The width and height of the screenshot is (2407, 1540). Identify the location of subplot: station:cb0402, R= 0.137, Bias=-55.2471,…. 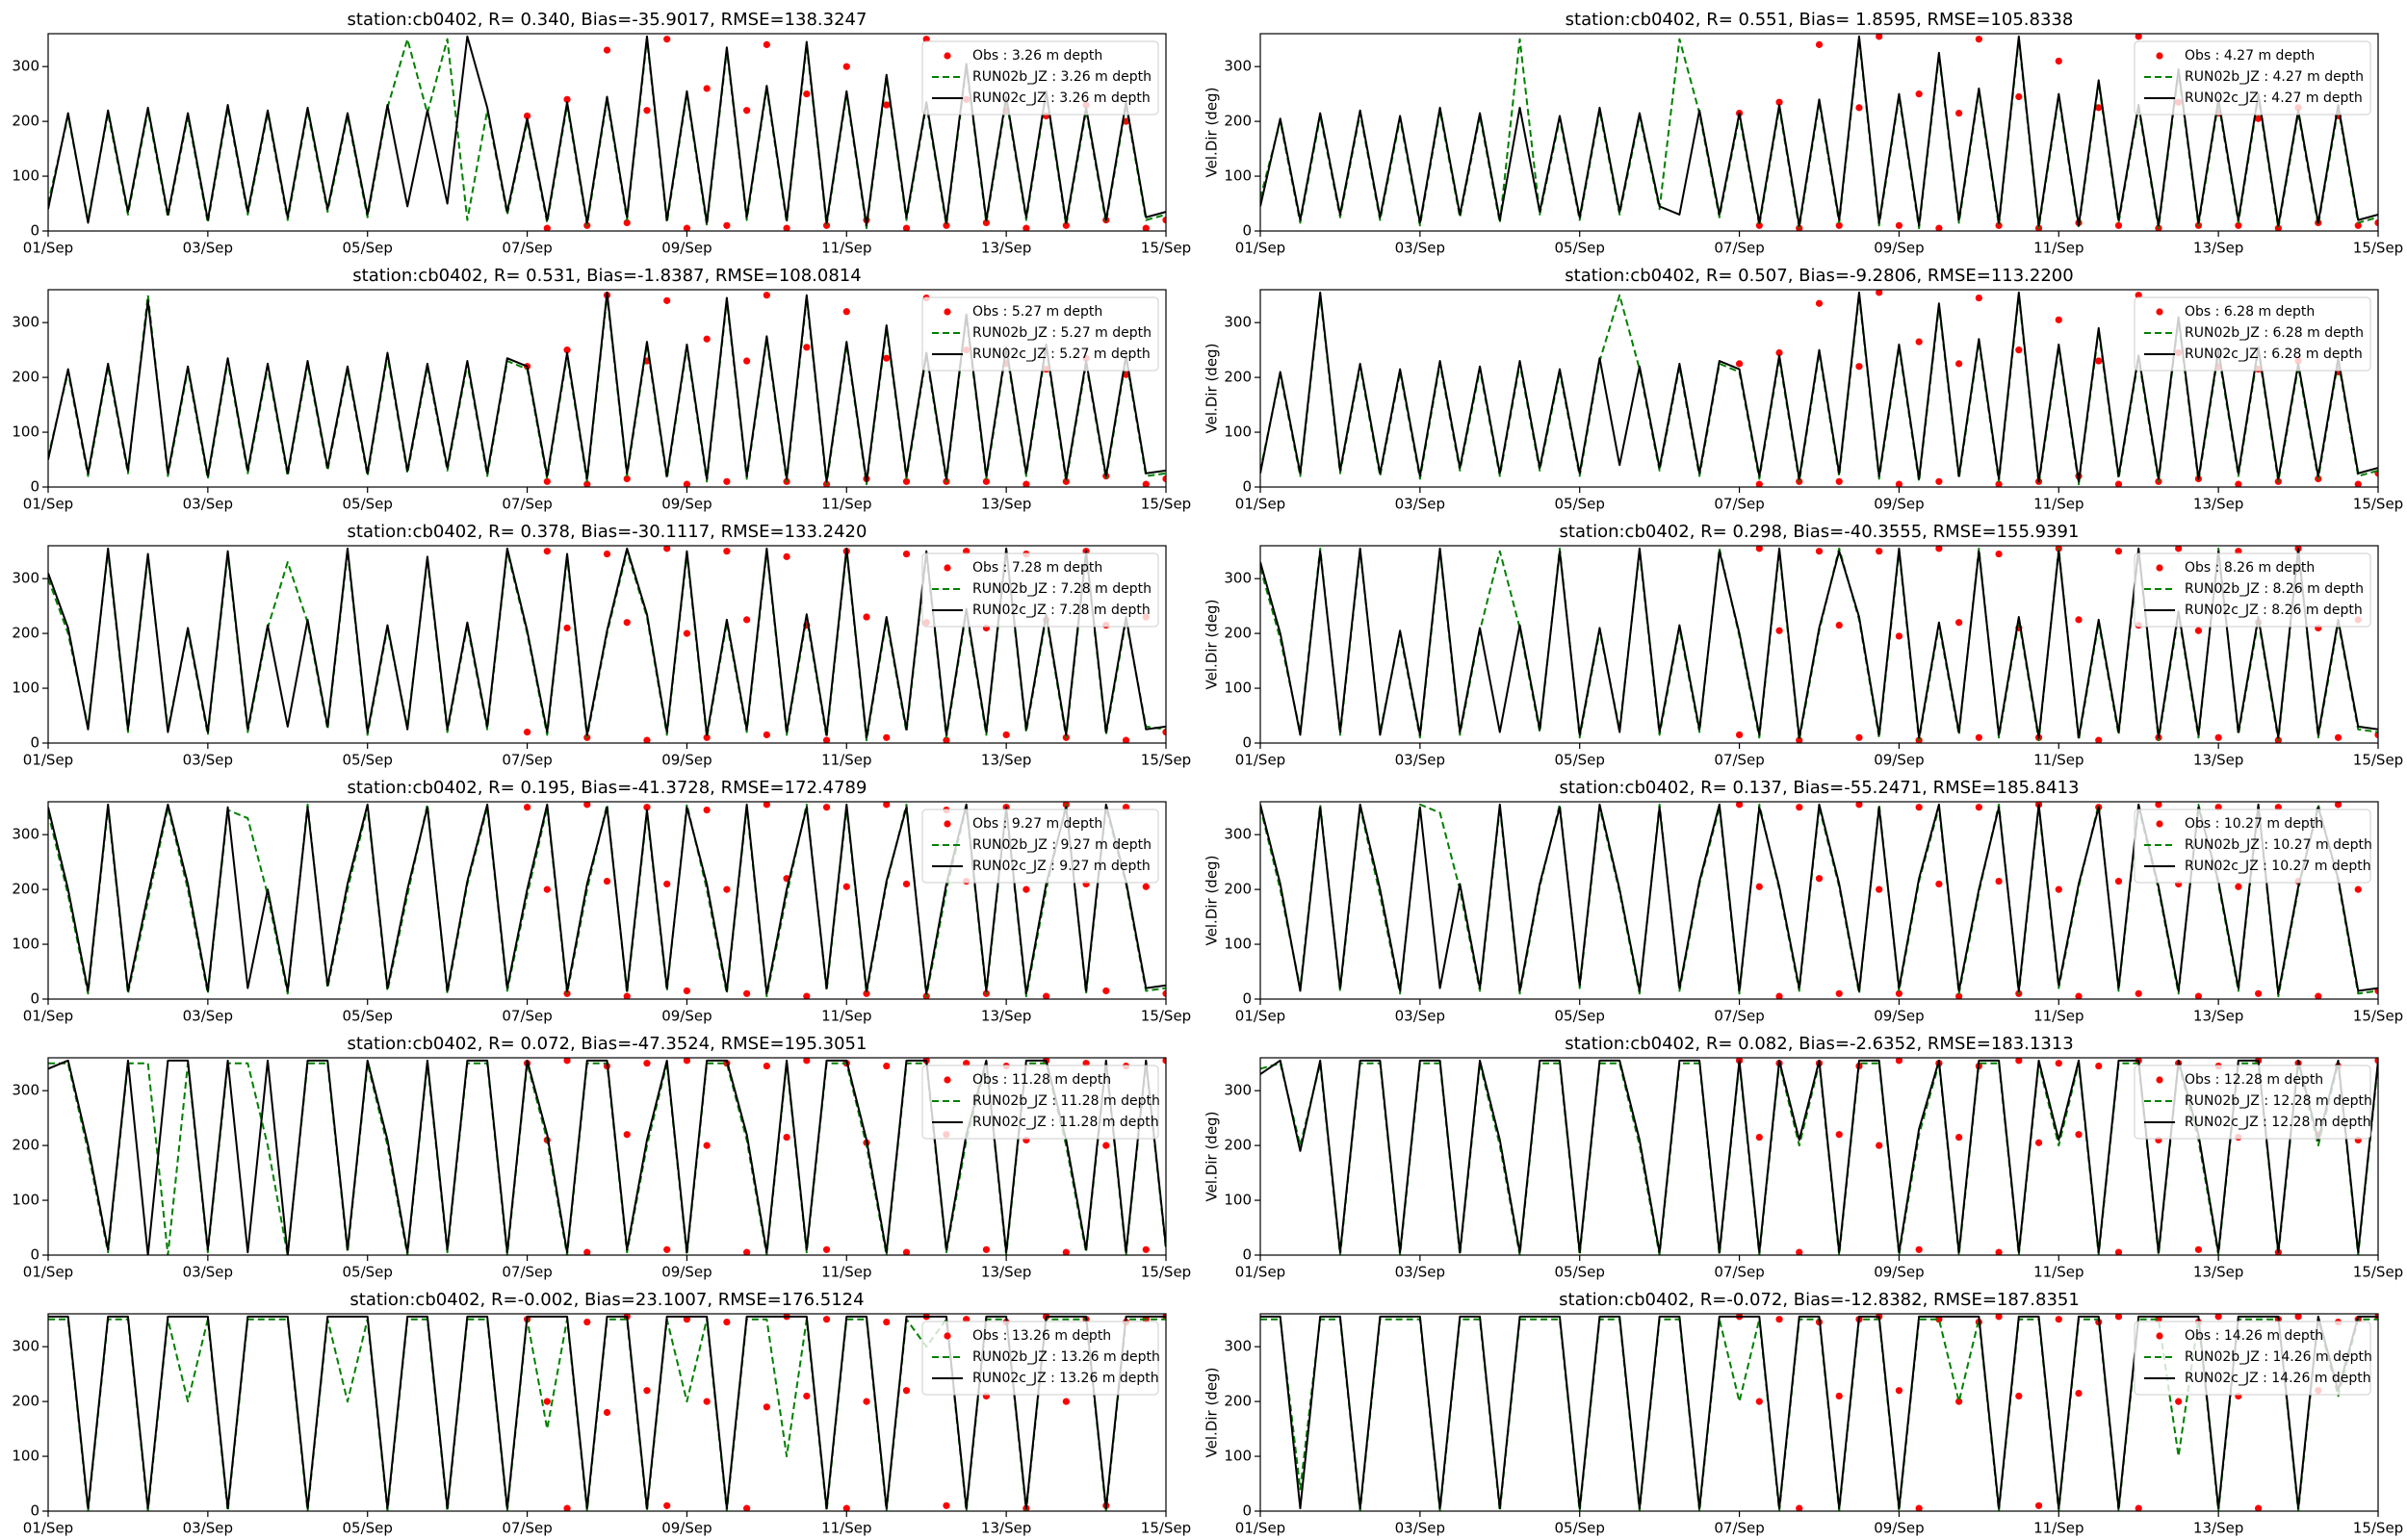
(1804, 901).